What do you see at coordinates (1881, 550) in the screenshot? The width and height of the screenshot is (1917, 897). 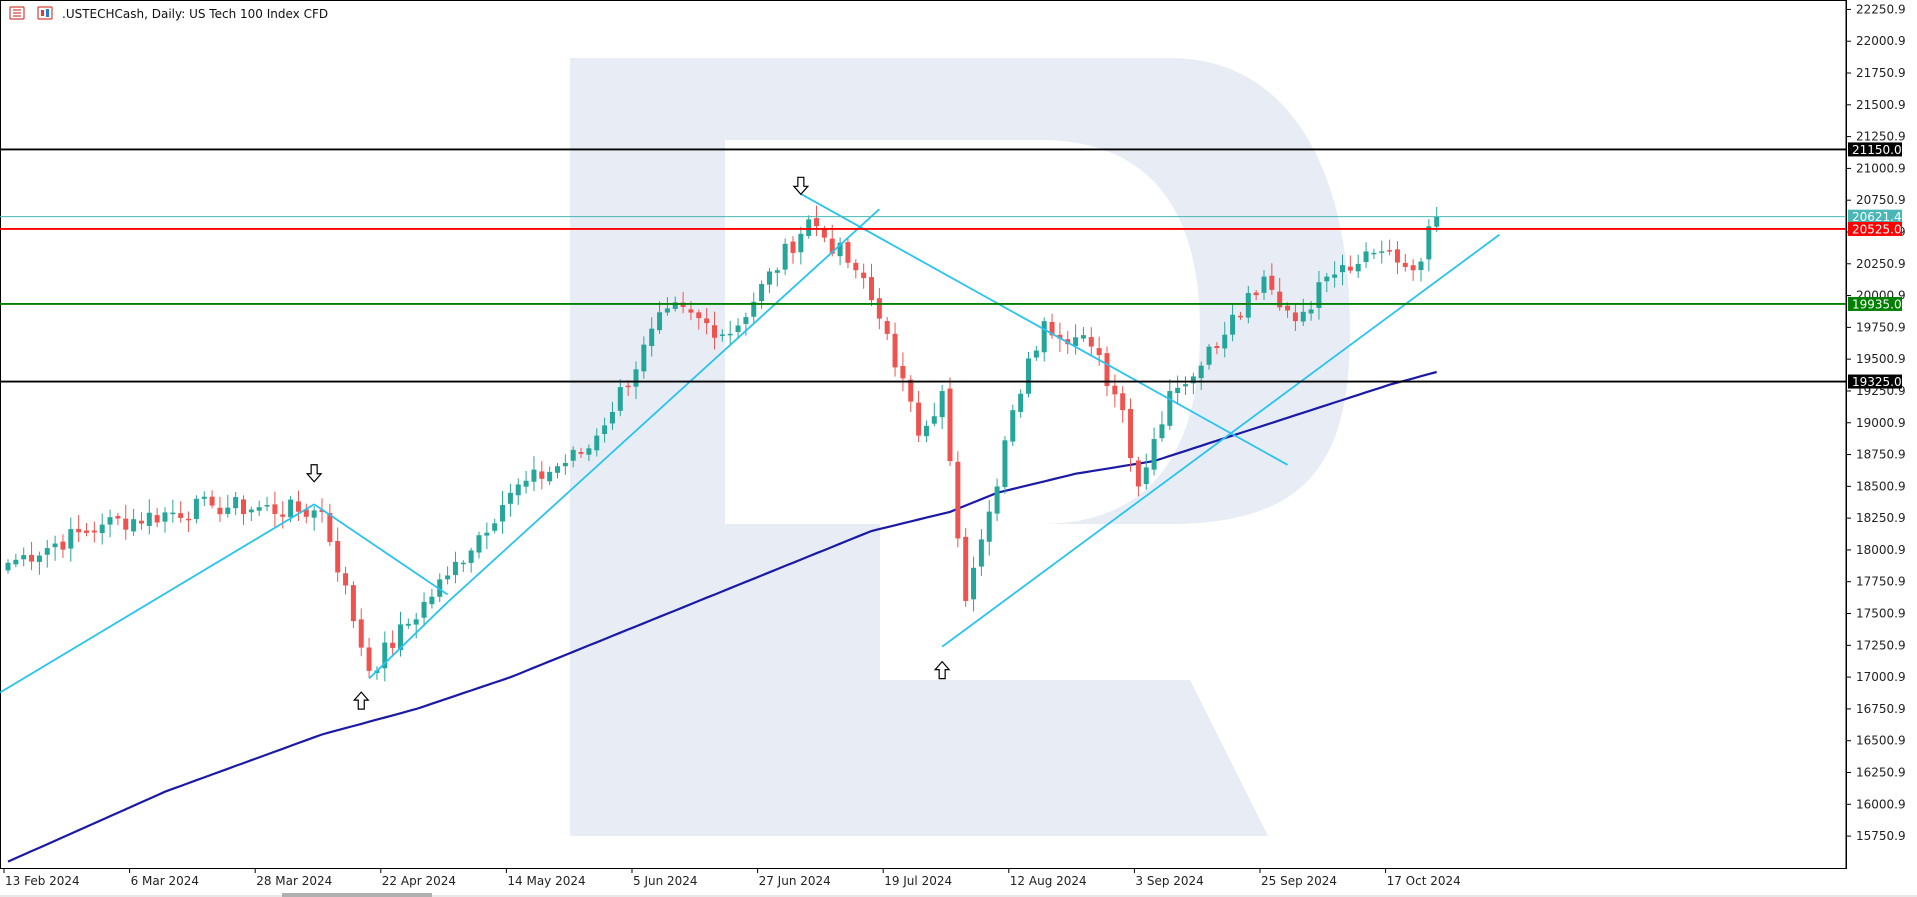 I see `price-tick-label: 18000.9` at bounding box center [1881, 550].